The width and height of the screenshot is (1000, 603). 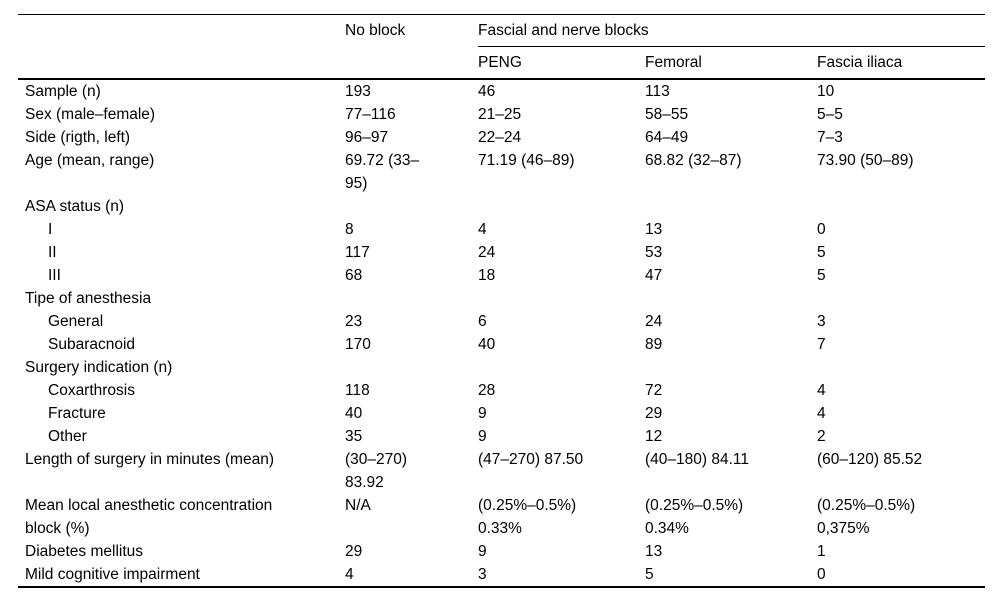 I want to click on table-cell: 1, so click(x=821, y=551).